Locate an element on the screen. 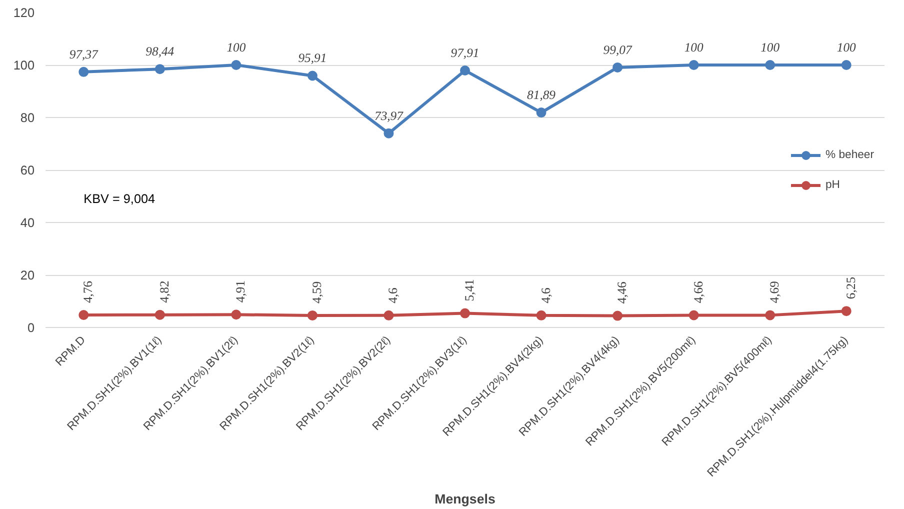  data-label: 97,91 is located at coordinates (465, 53).